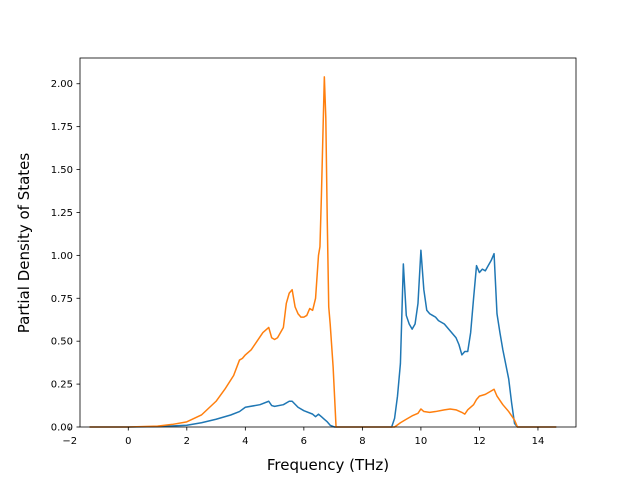  I want to click on x-tick-label: 6, so click(304, 441).